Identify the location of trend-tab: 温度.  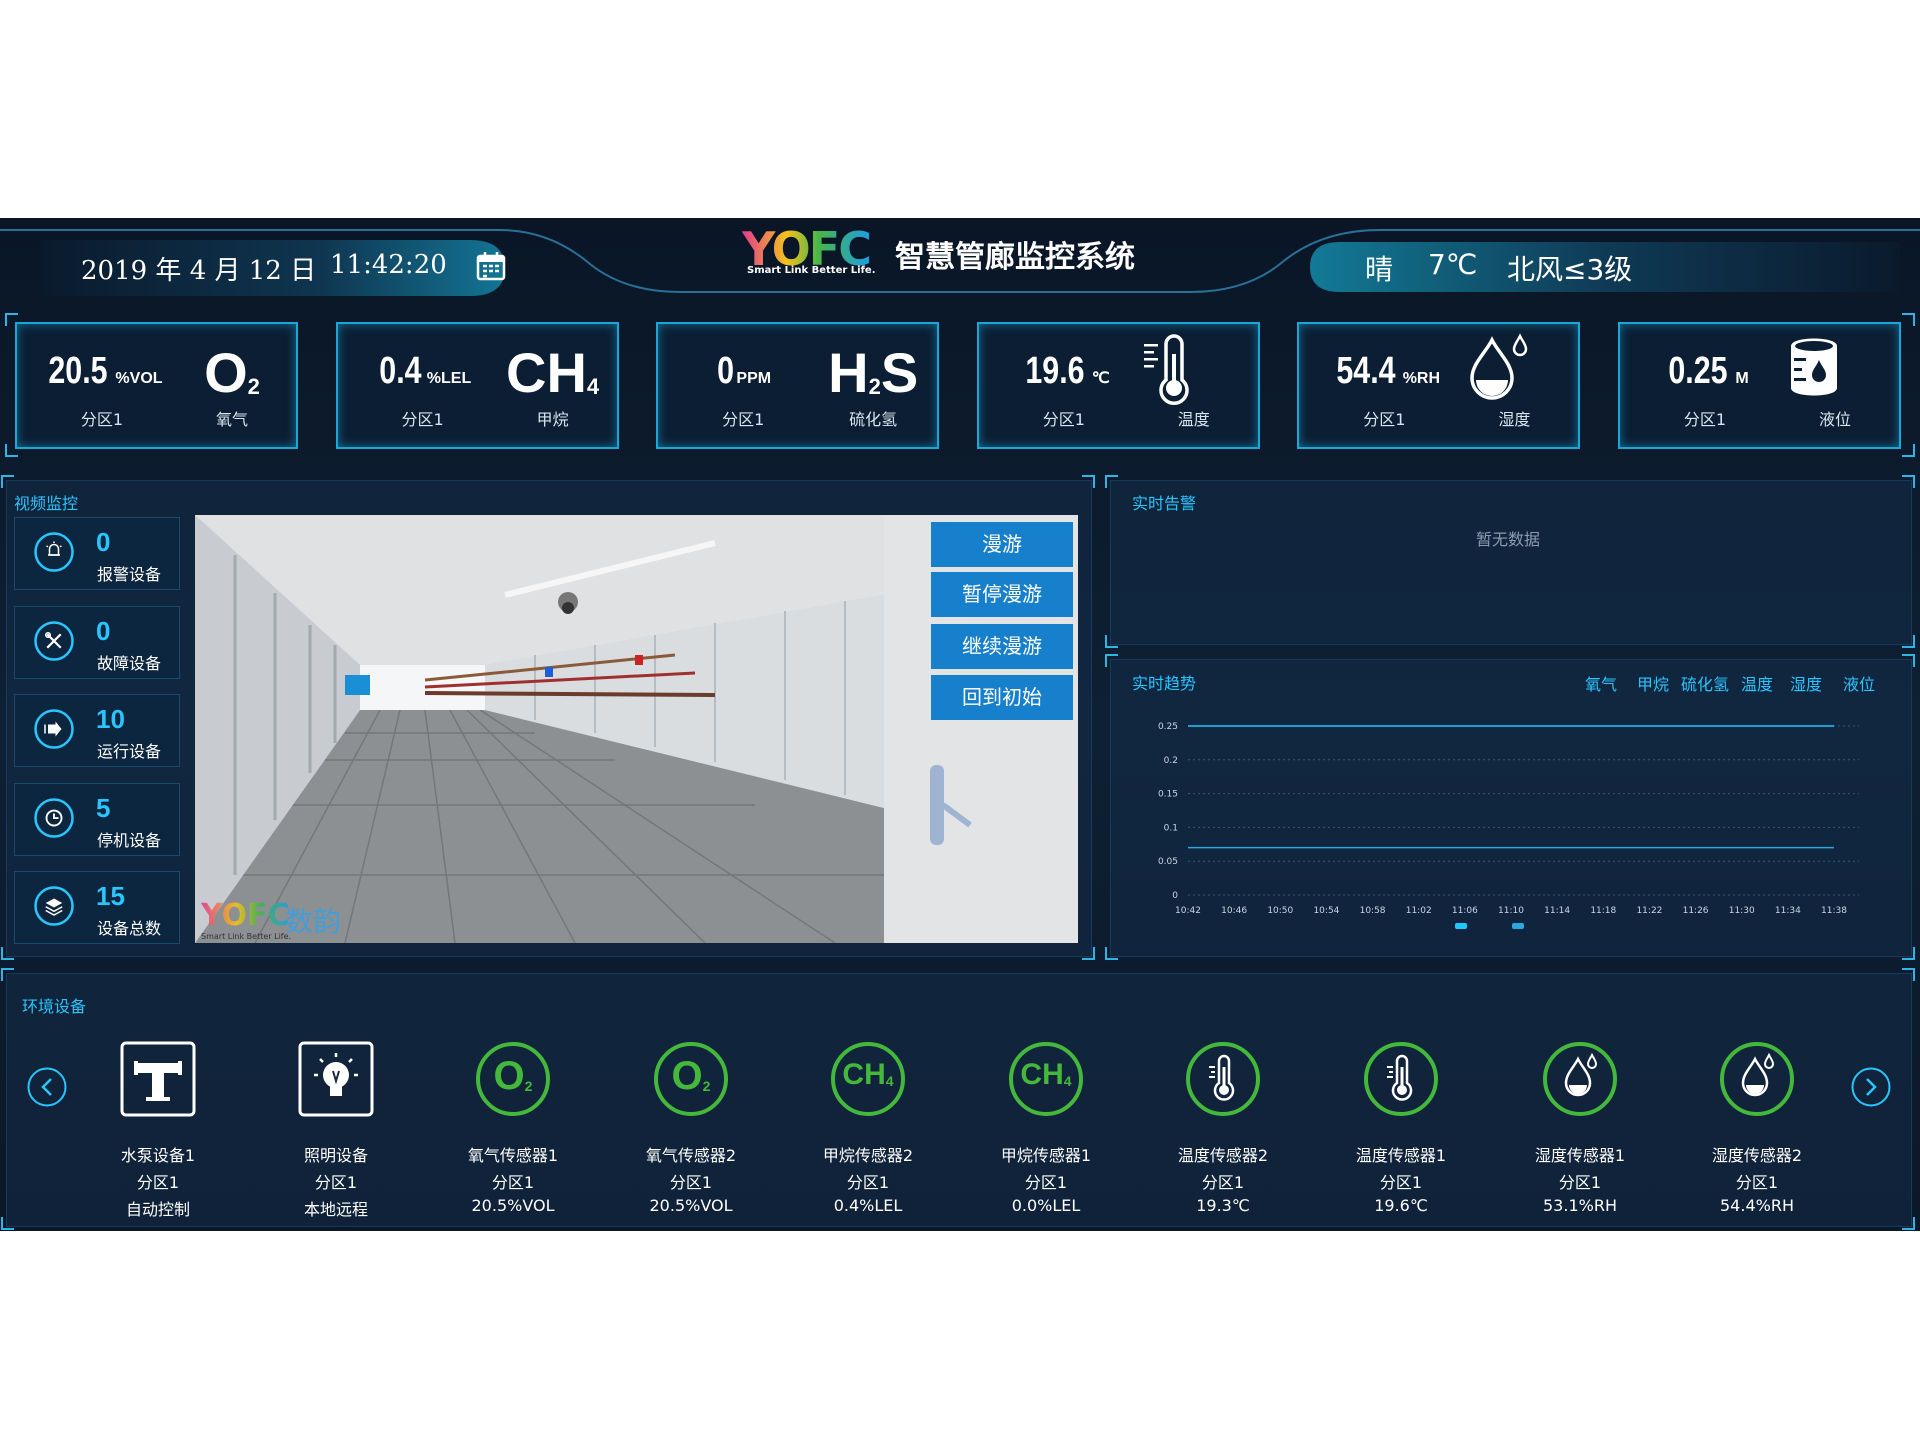
(1757, 684).